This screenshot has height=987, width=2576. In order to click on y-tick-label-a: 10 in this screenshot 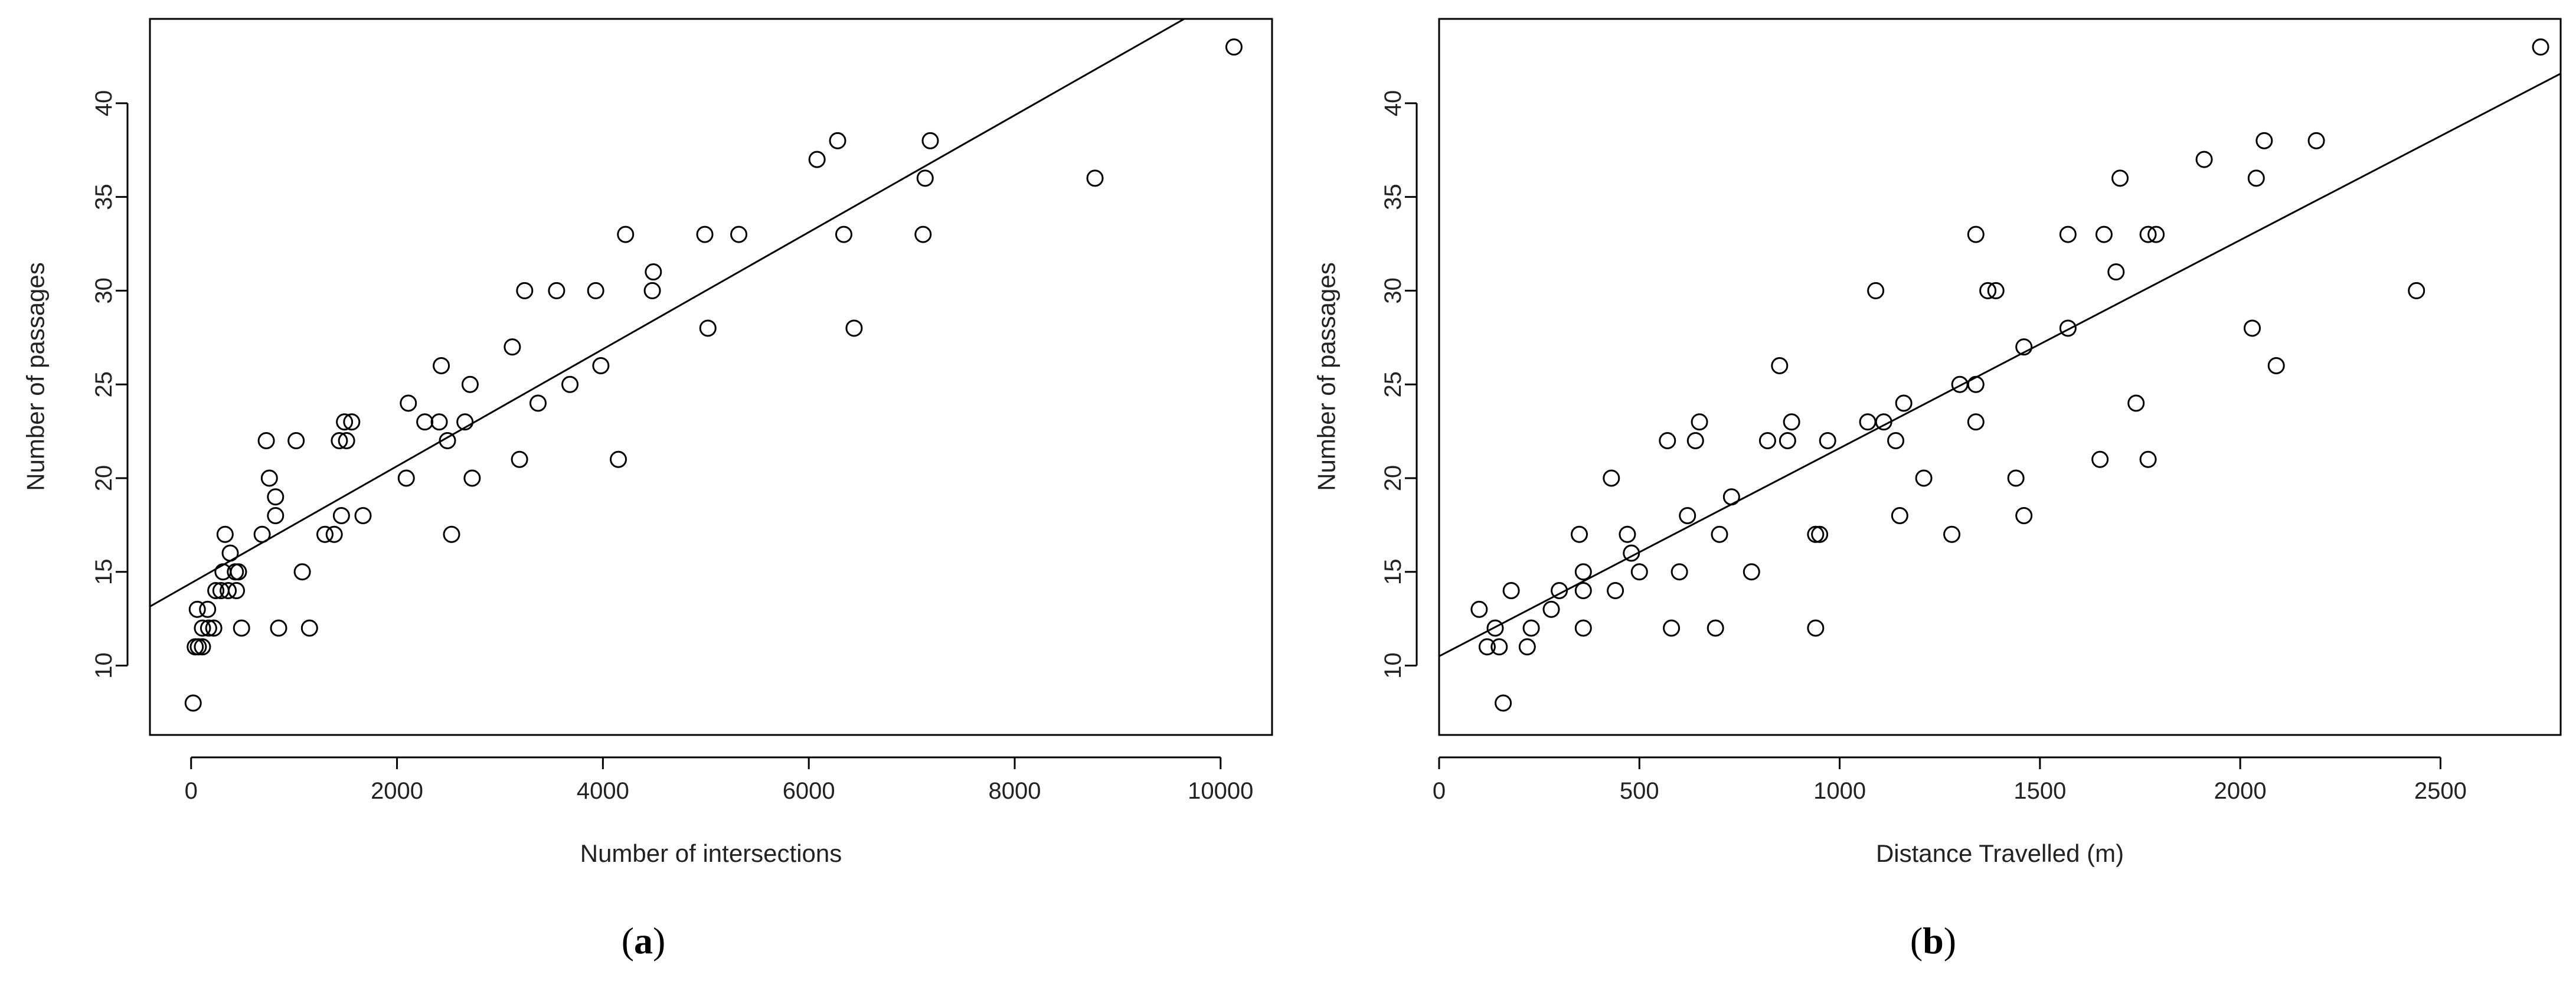, I will do `click(104, 665)`.